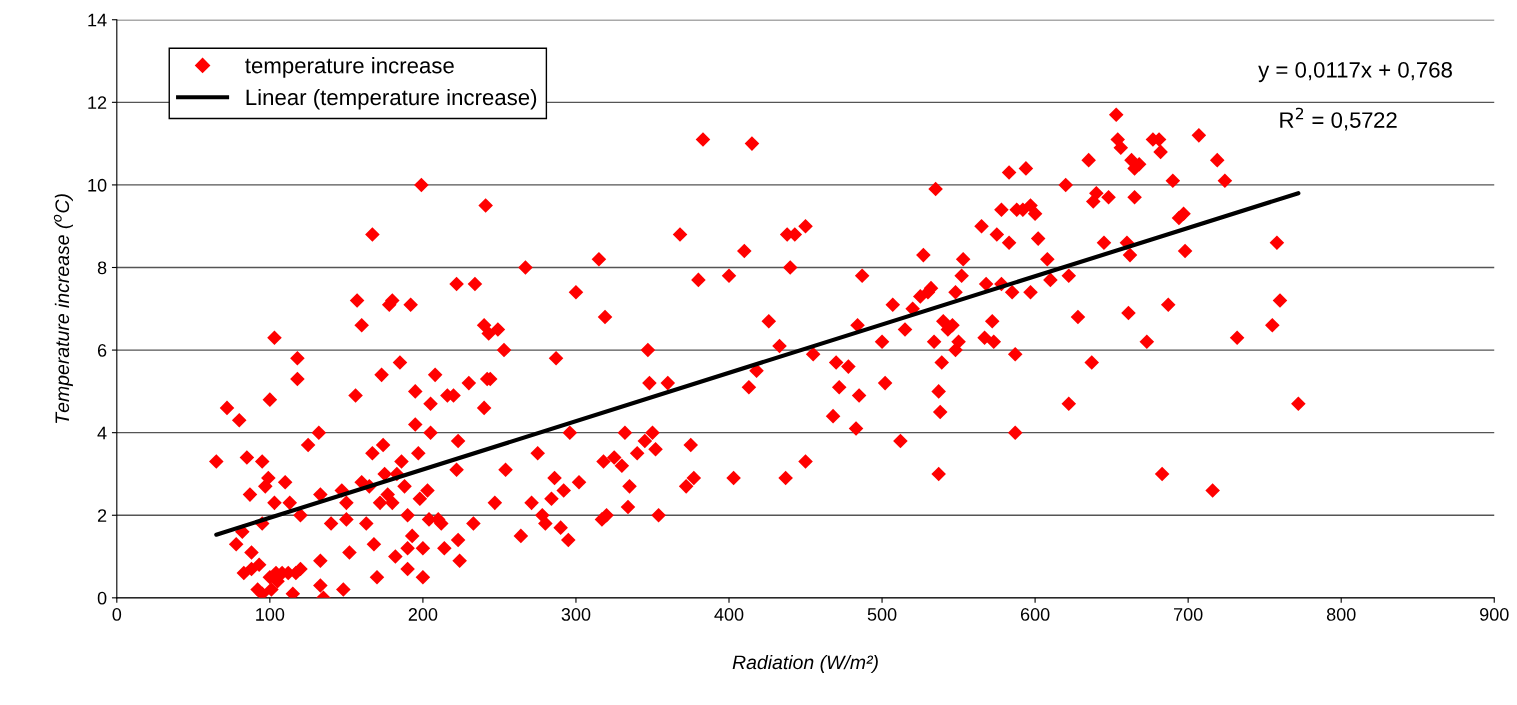  Describe the element at coordinates (102, 433) in the screenshot. I see `y-tick-label: 4` at that location.